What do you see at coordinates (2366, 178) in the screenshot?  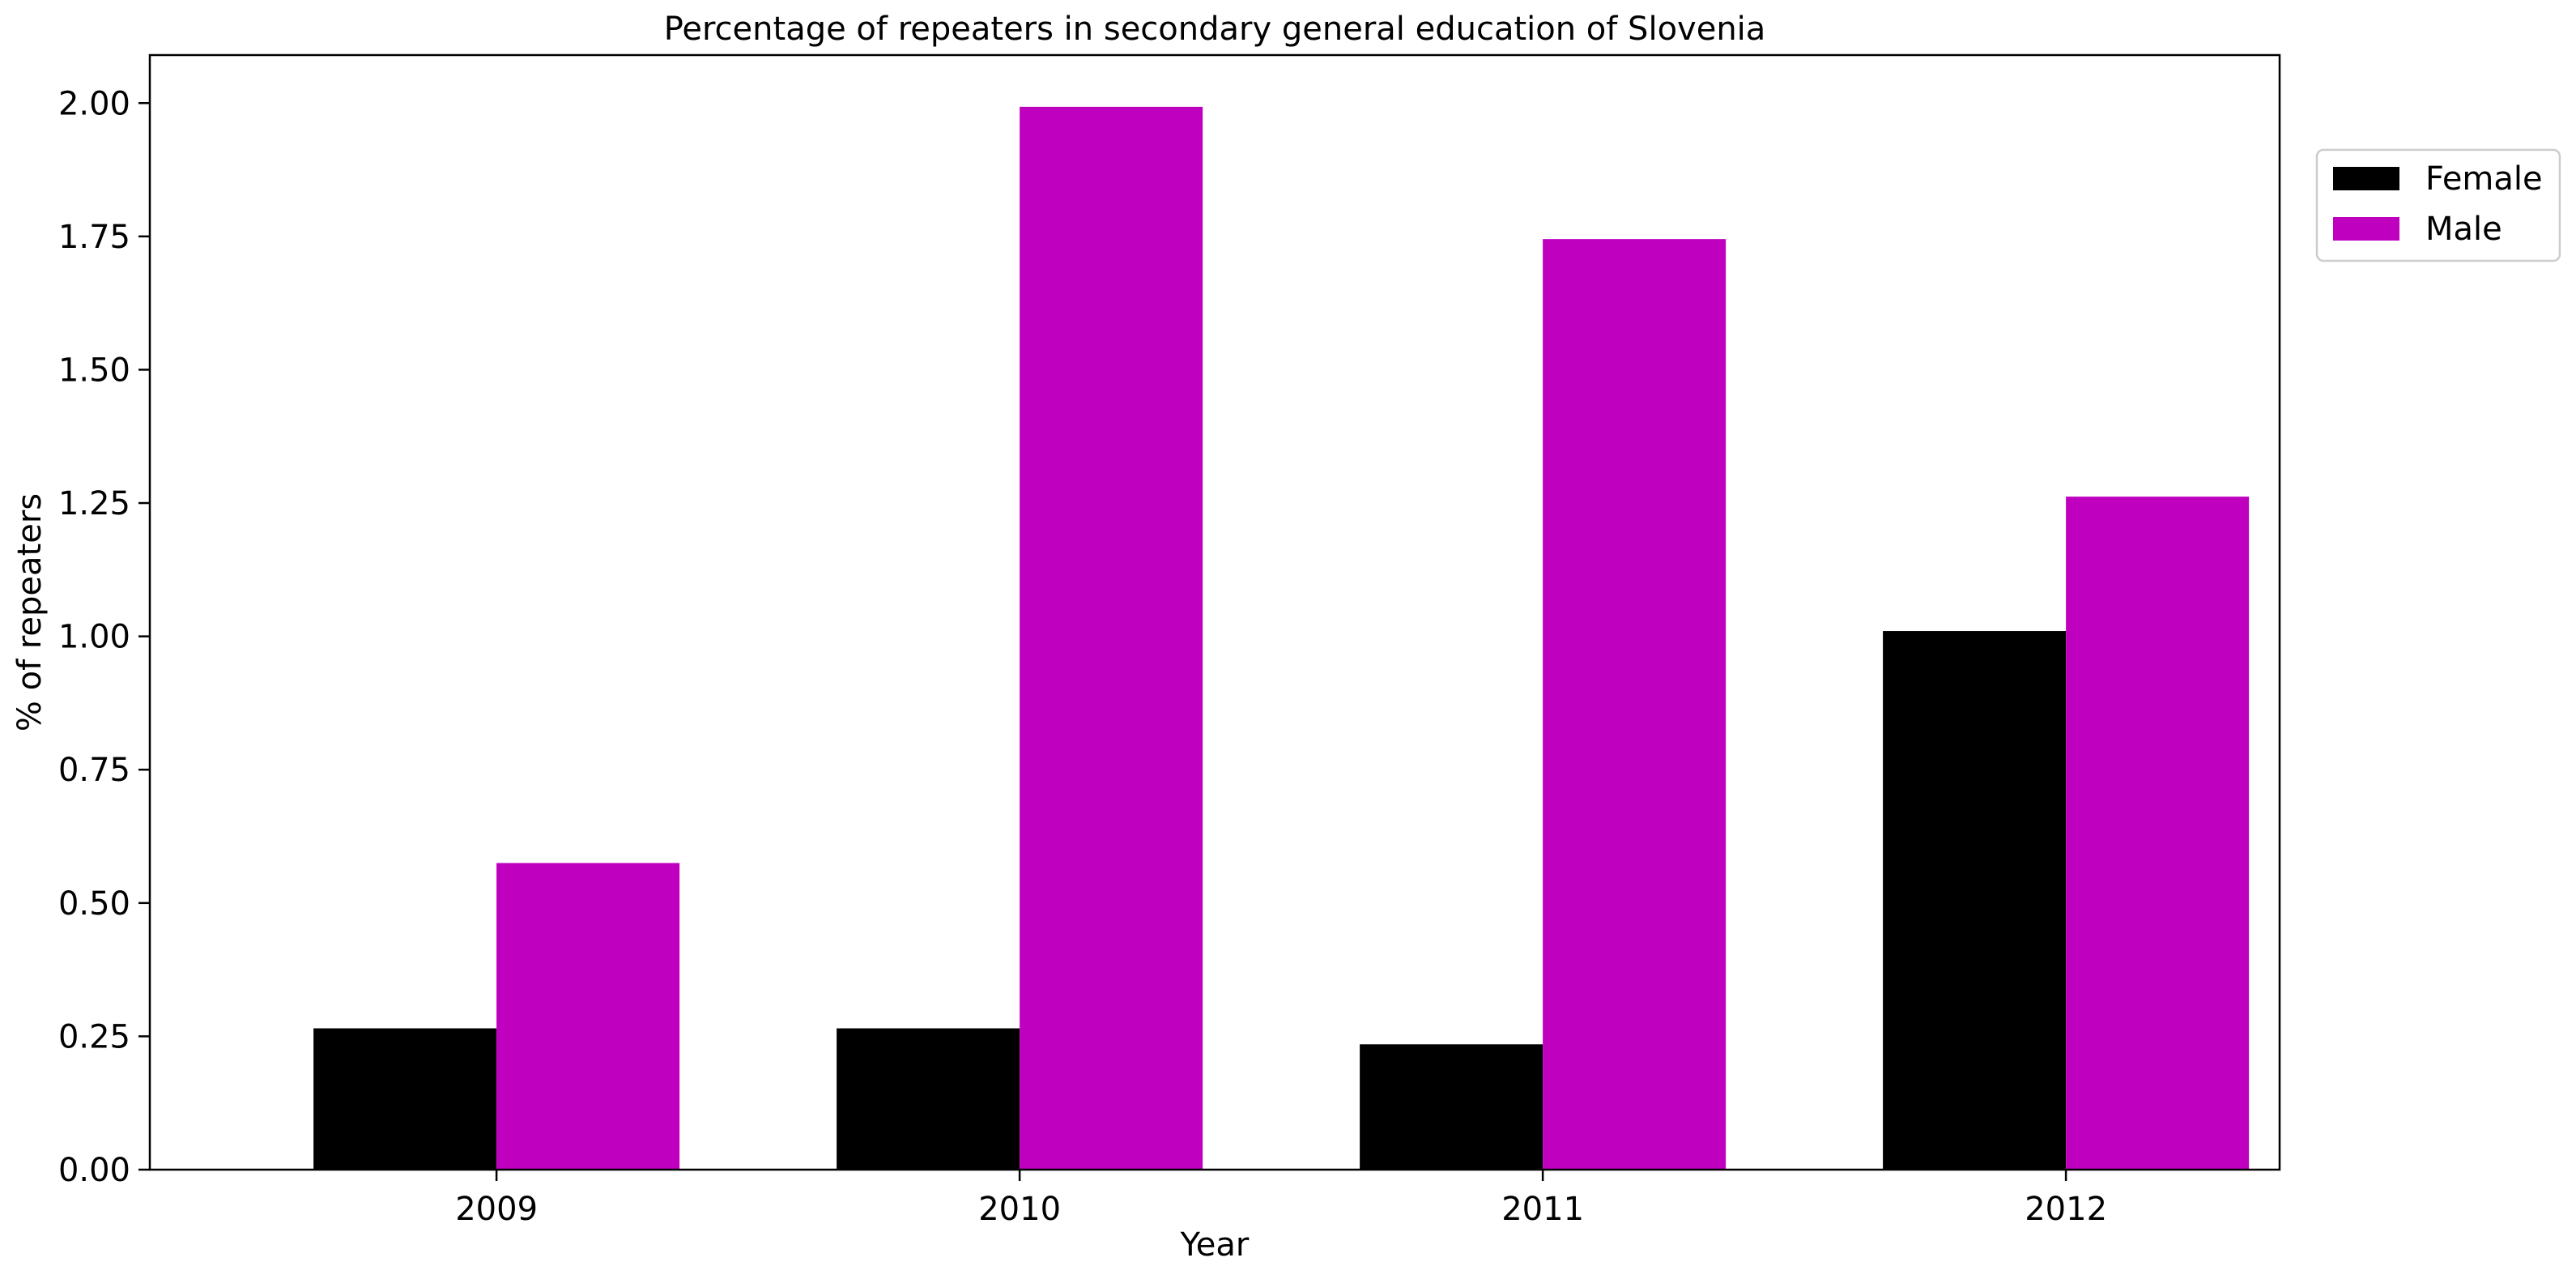 I see `legend-swatch-female` at bounding box center [2366, 178].